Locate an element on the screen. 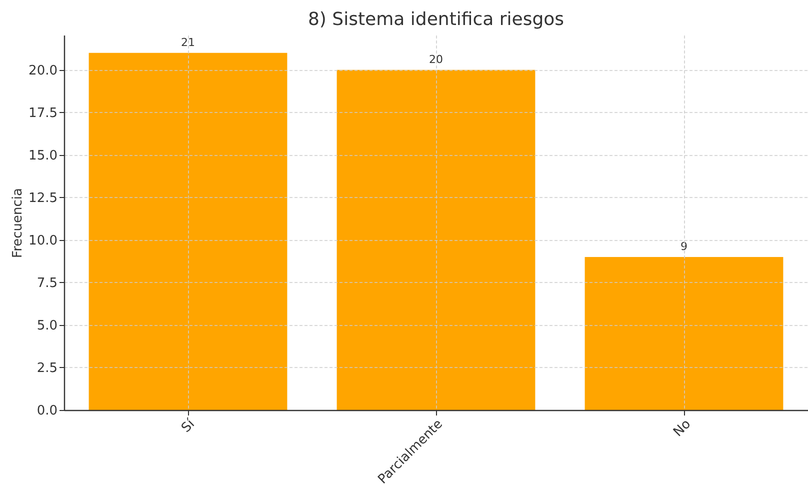 The width and height of the screenshot is (808, 485). data-label: 20 is located at coordinates (436, 59).